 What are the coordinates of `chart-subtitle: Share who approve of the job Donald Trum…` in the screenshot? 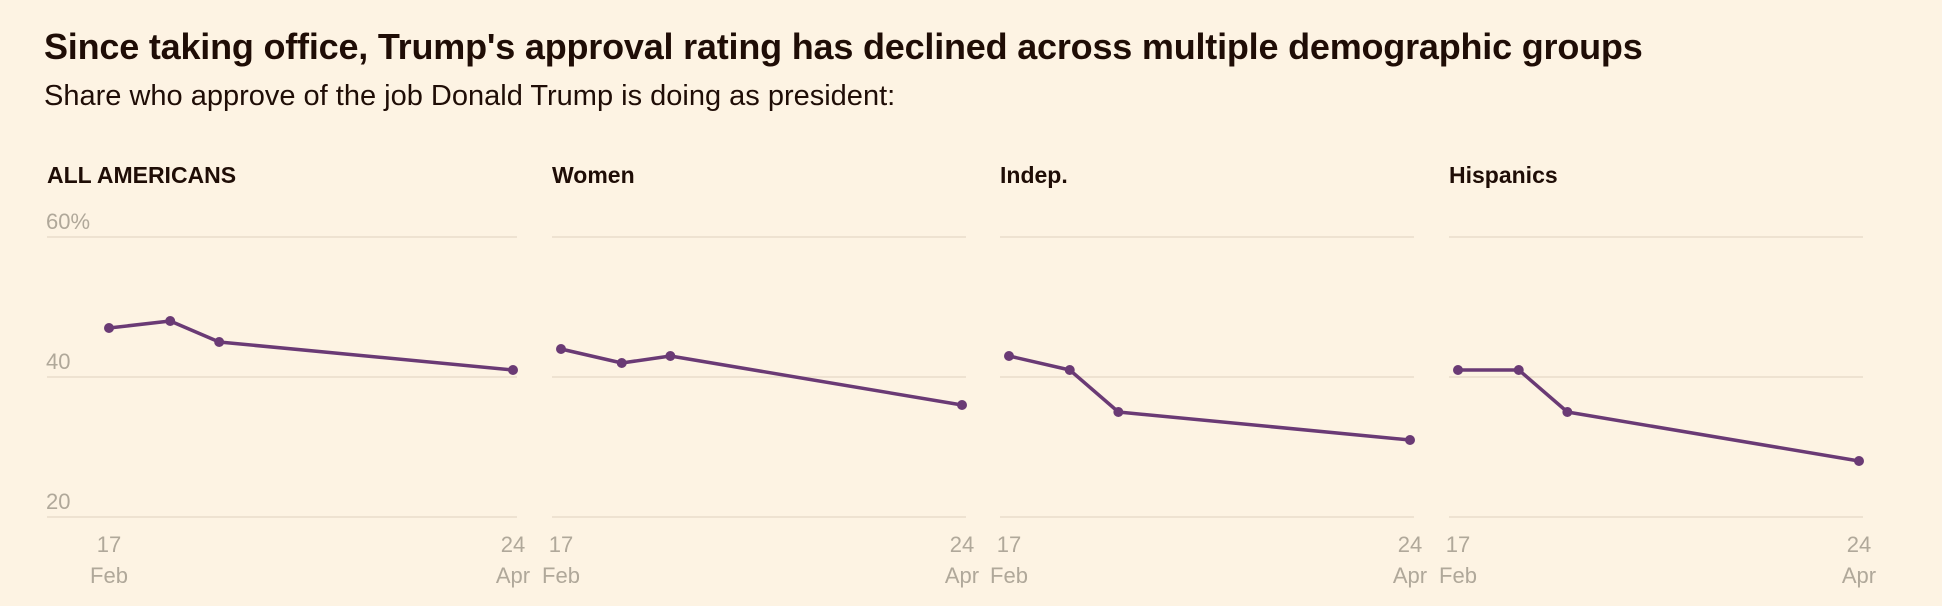 It's located at (470, 96).